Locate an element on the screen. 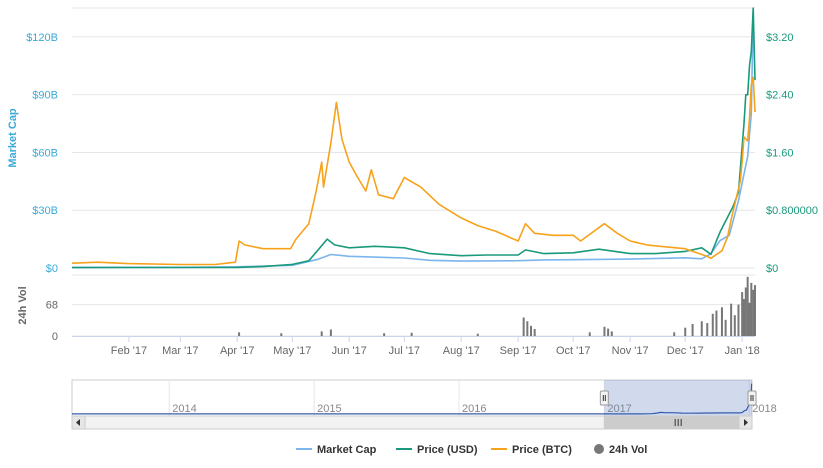 Image resolution: width=823 pixels, height=468 pixels. y-left-tick-label: $120B is located at coordinates (42, 38).